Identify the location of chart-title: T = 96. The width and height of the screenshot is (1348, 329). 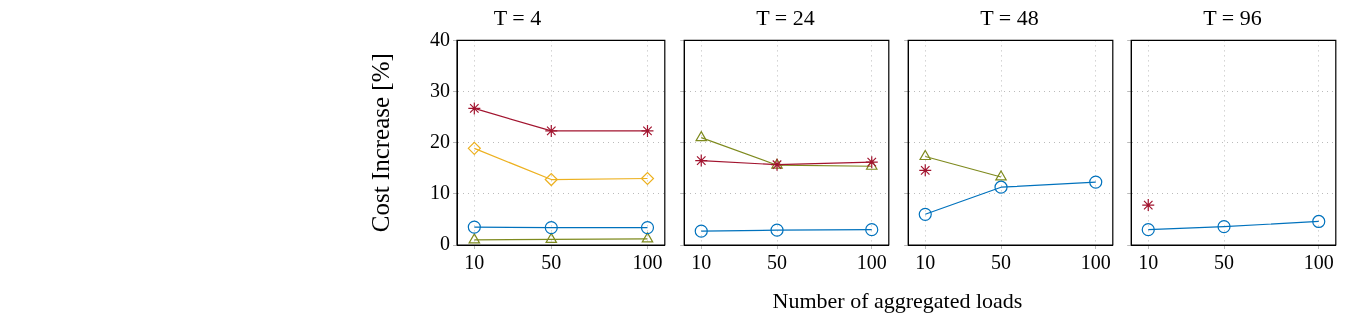
(1232, 17).